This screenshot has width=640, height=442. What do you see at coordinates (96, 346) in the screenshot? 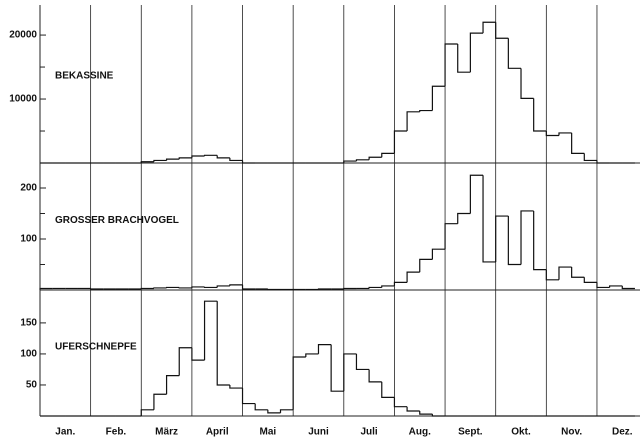
I see `panel-label: UFERSCHNEPFE` at bounding box center [96, 346].